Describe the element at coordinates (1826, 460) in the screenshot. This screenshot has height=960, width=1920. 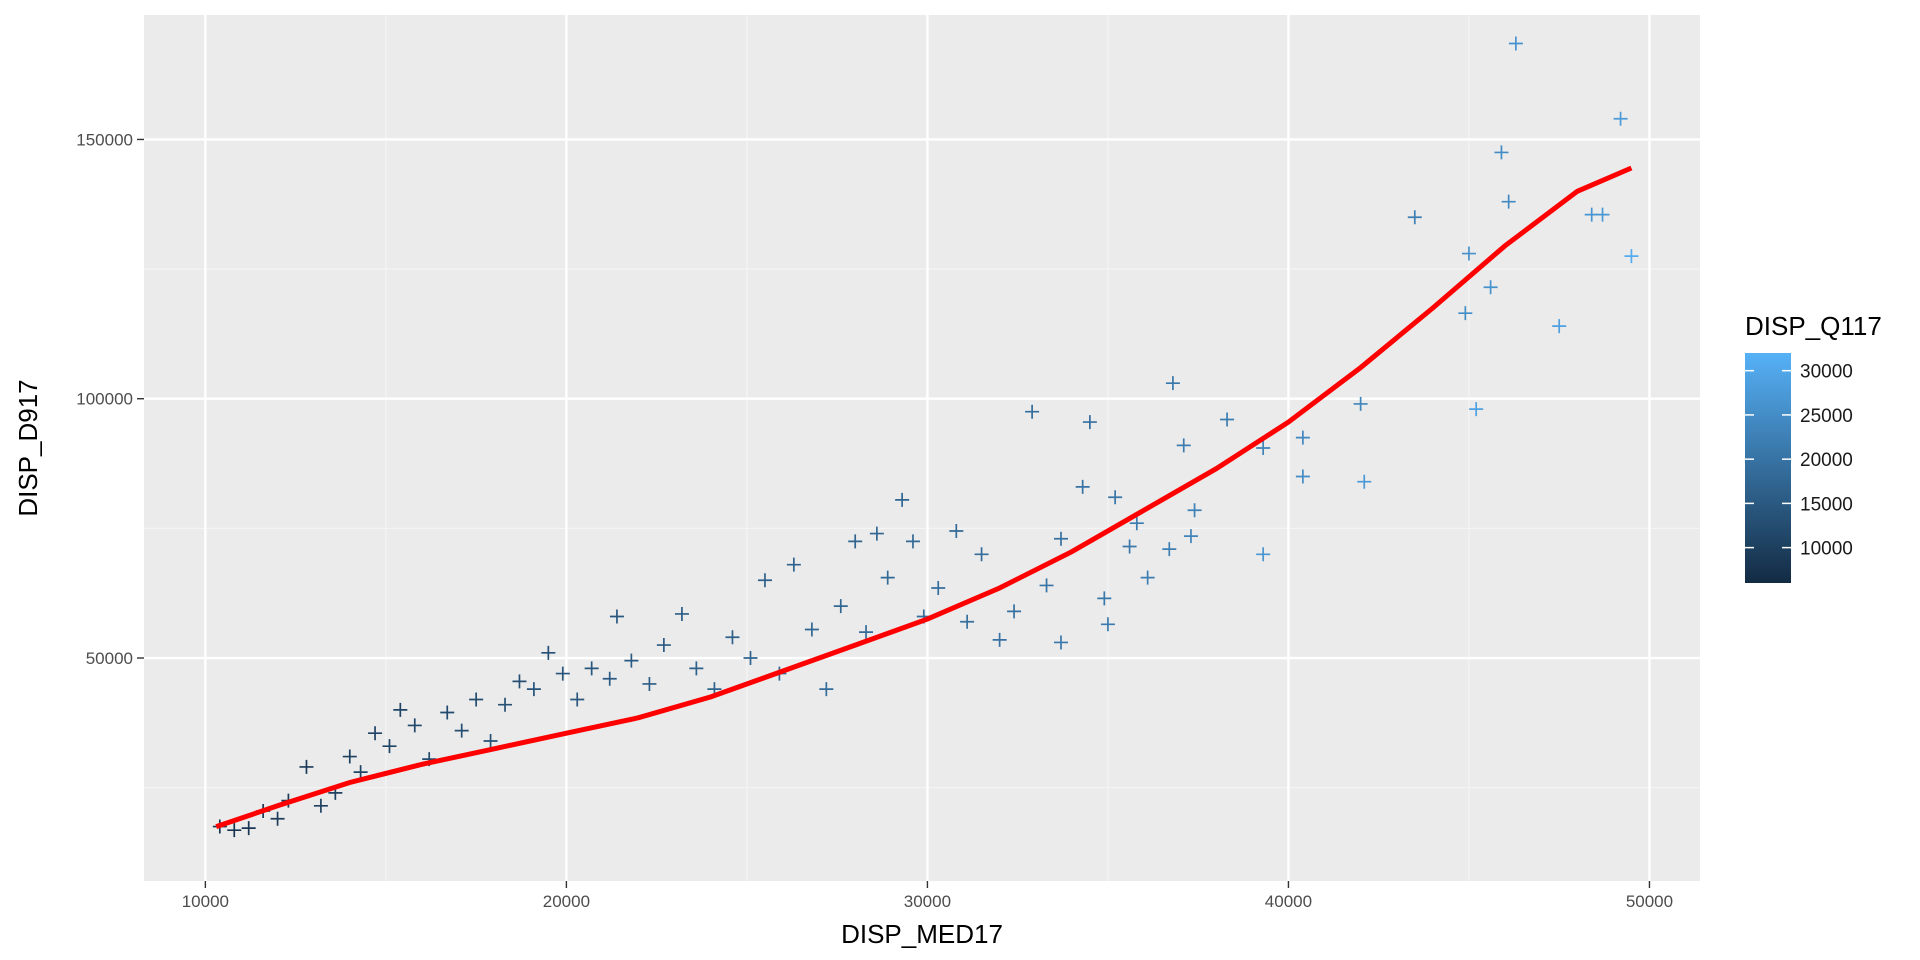
I see `legend-tick-label: 20000` at that location.